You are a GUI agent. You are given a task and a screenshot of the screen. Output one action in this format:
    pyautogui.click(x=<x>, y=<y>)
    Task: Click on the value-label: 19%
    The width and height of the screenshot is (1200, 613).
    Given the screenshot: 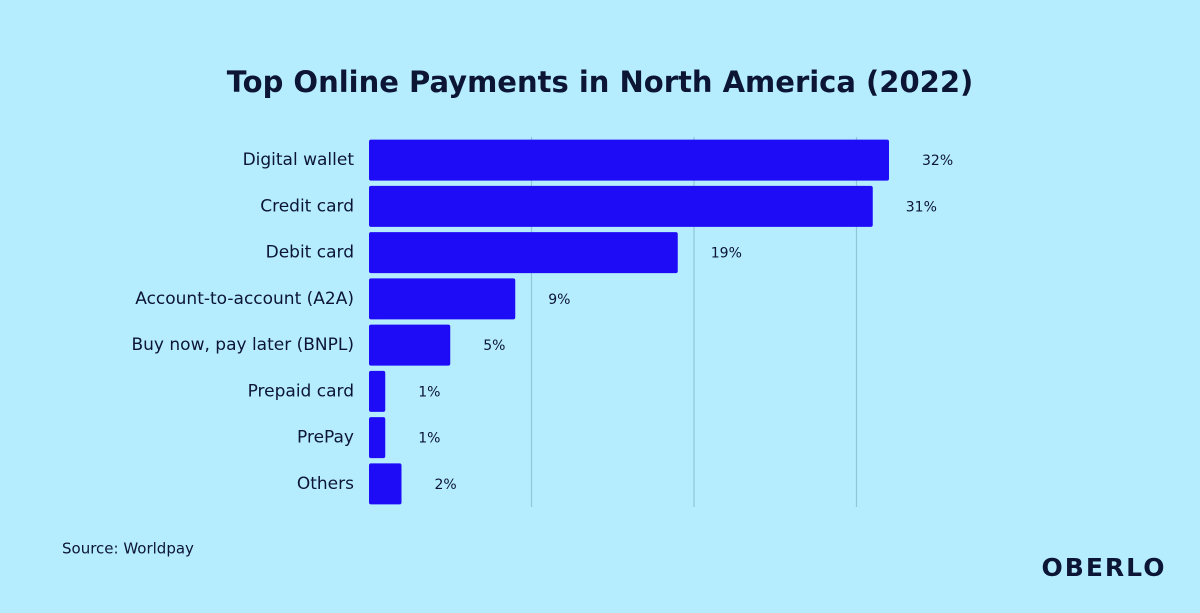 What is the action you would take?
    pyautogui.click(x=726, y=254)
    